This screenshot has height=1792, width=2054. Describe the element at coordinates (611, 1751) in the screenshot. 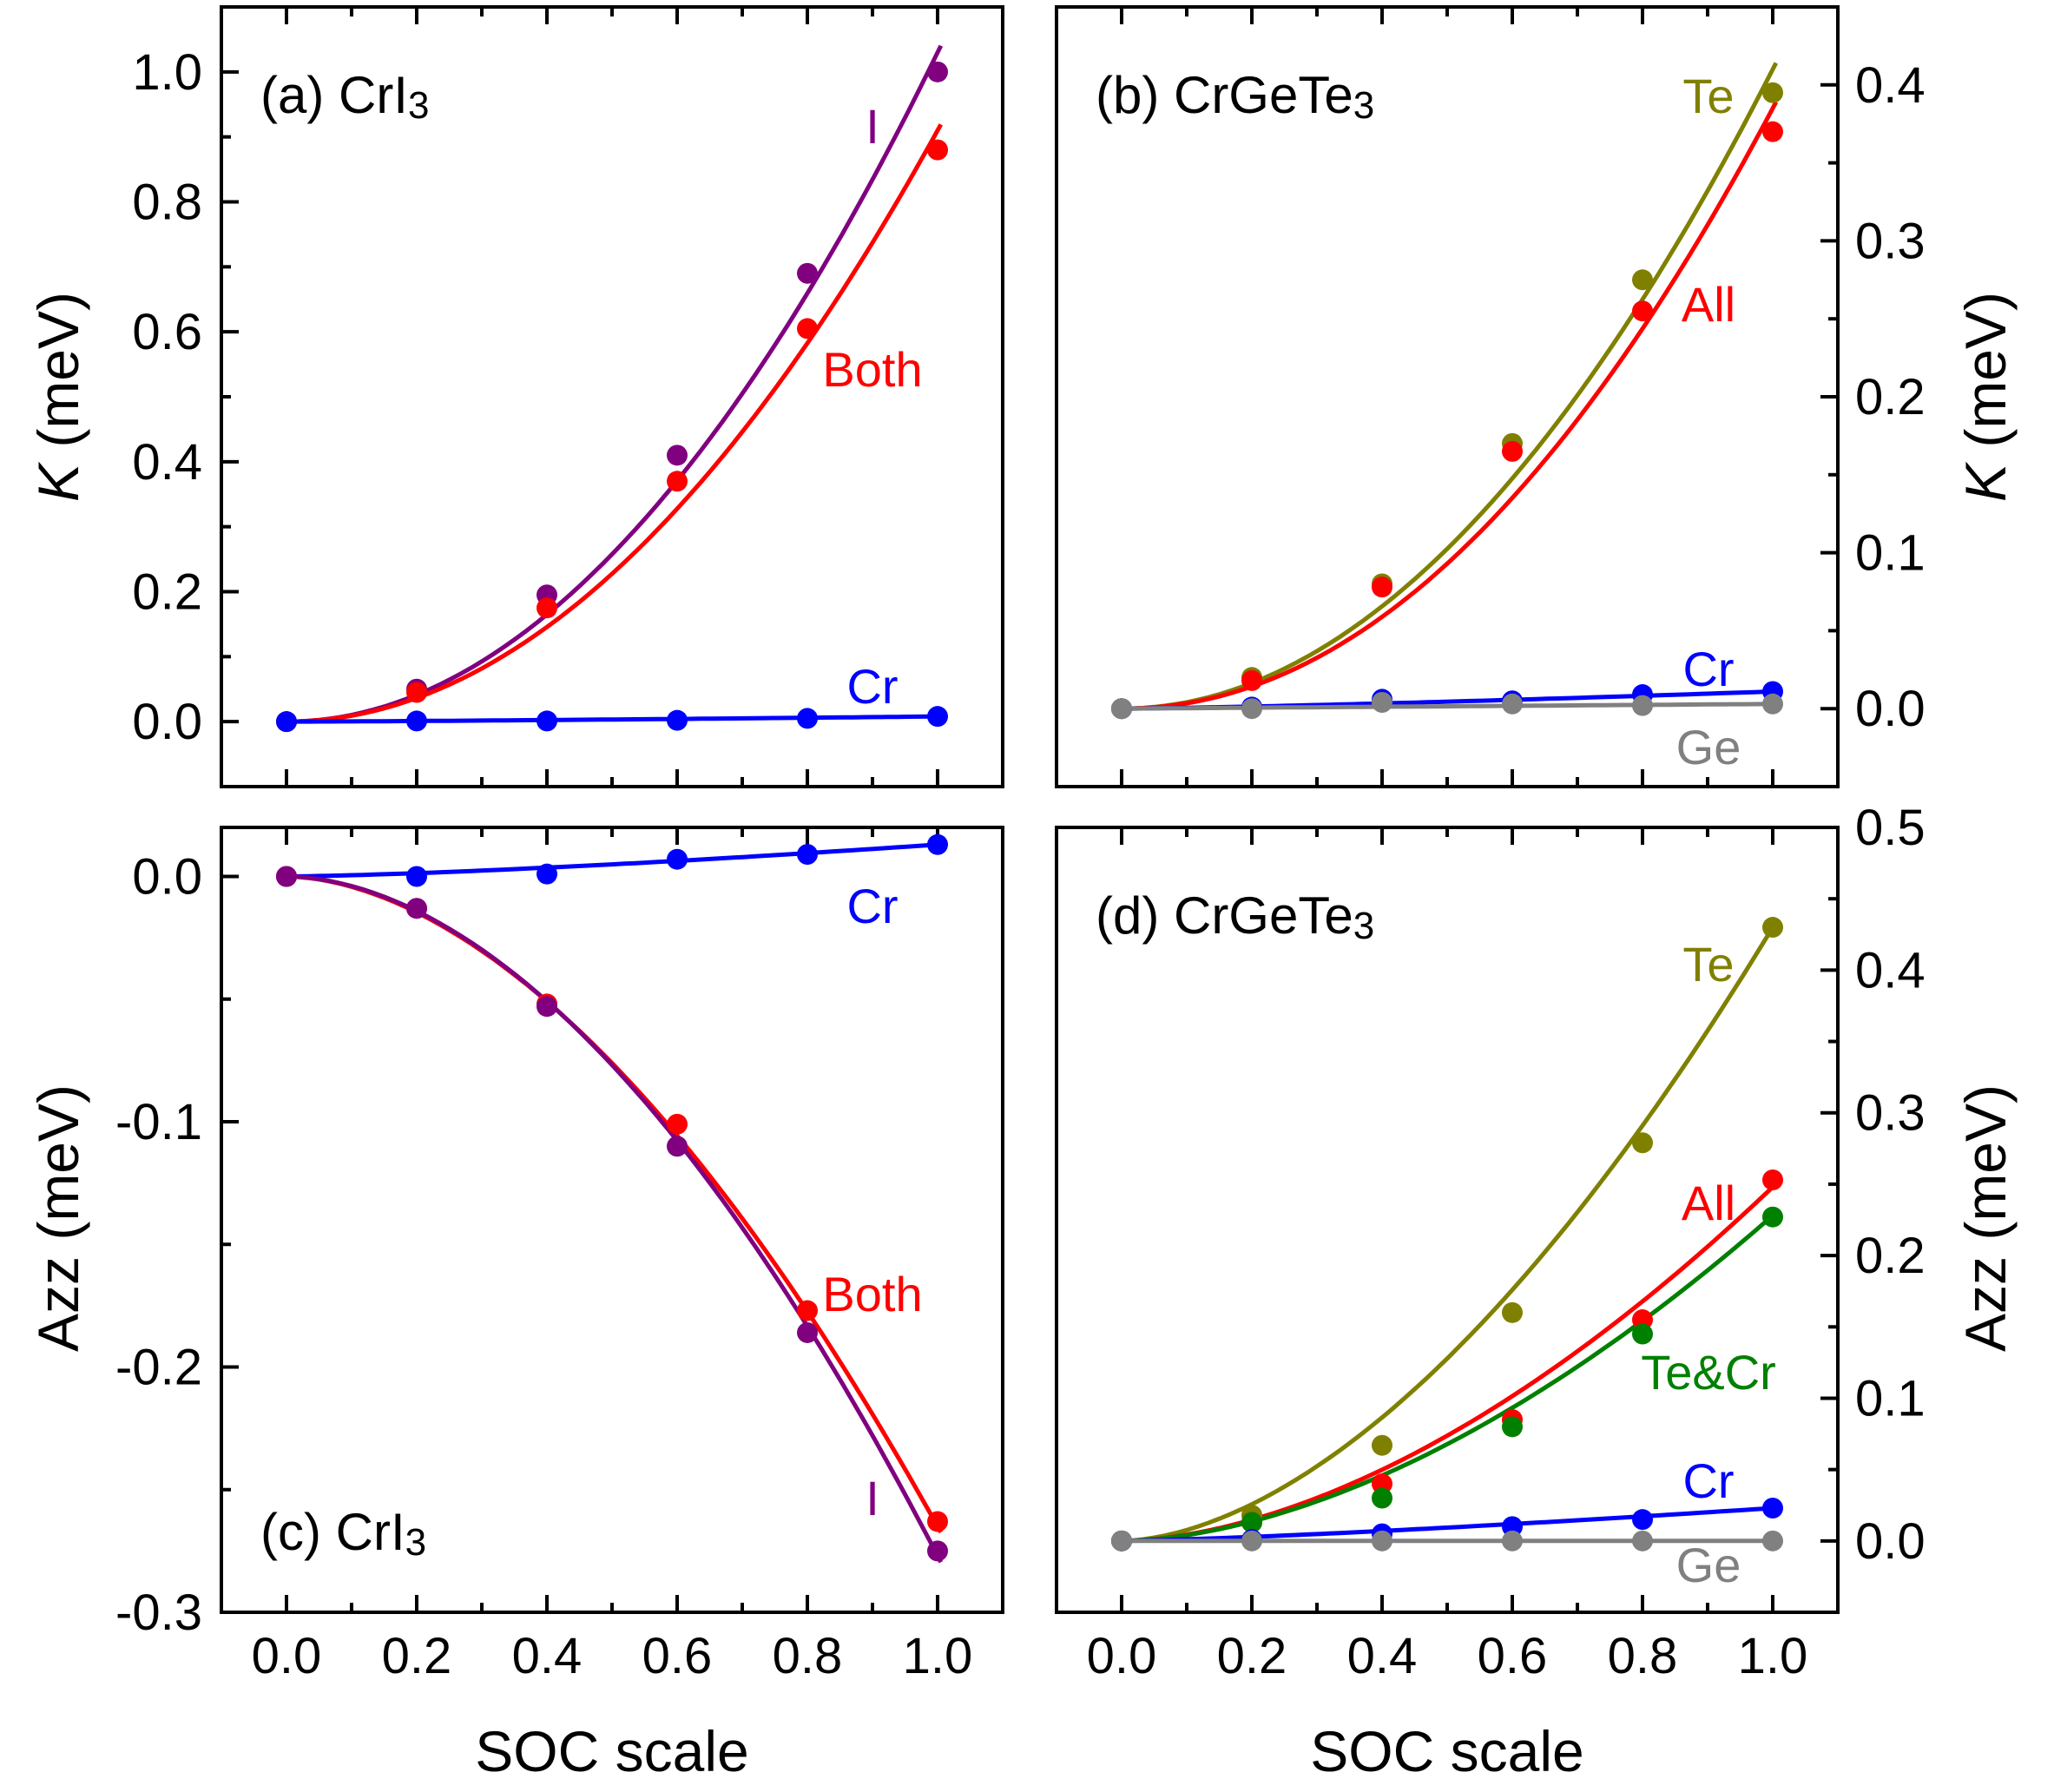

I see `x-axis-title-left: SOC scale` at that location.